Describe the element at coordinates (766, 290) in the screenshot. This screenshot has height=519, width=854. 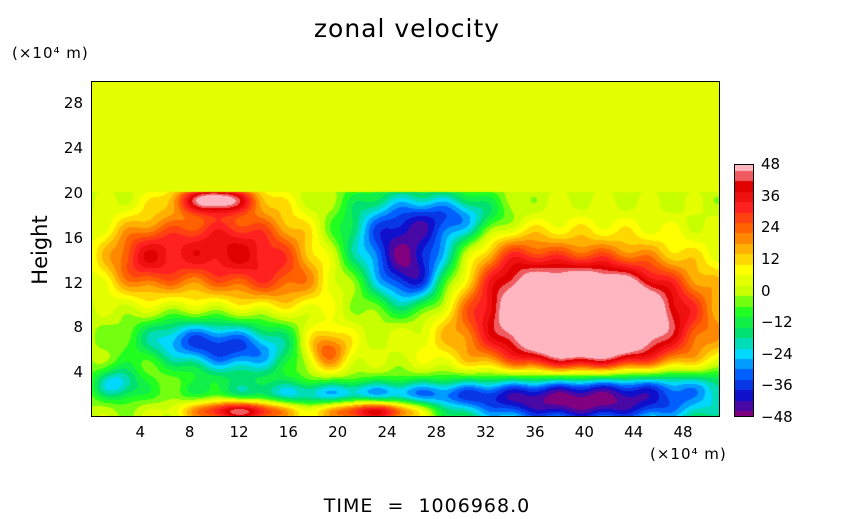
I see `colorbar-tick-label: 0` at that location.